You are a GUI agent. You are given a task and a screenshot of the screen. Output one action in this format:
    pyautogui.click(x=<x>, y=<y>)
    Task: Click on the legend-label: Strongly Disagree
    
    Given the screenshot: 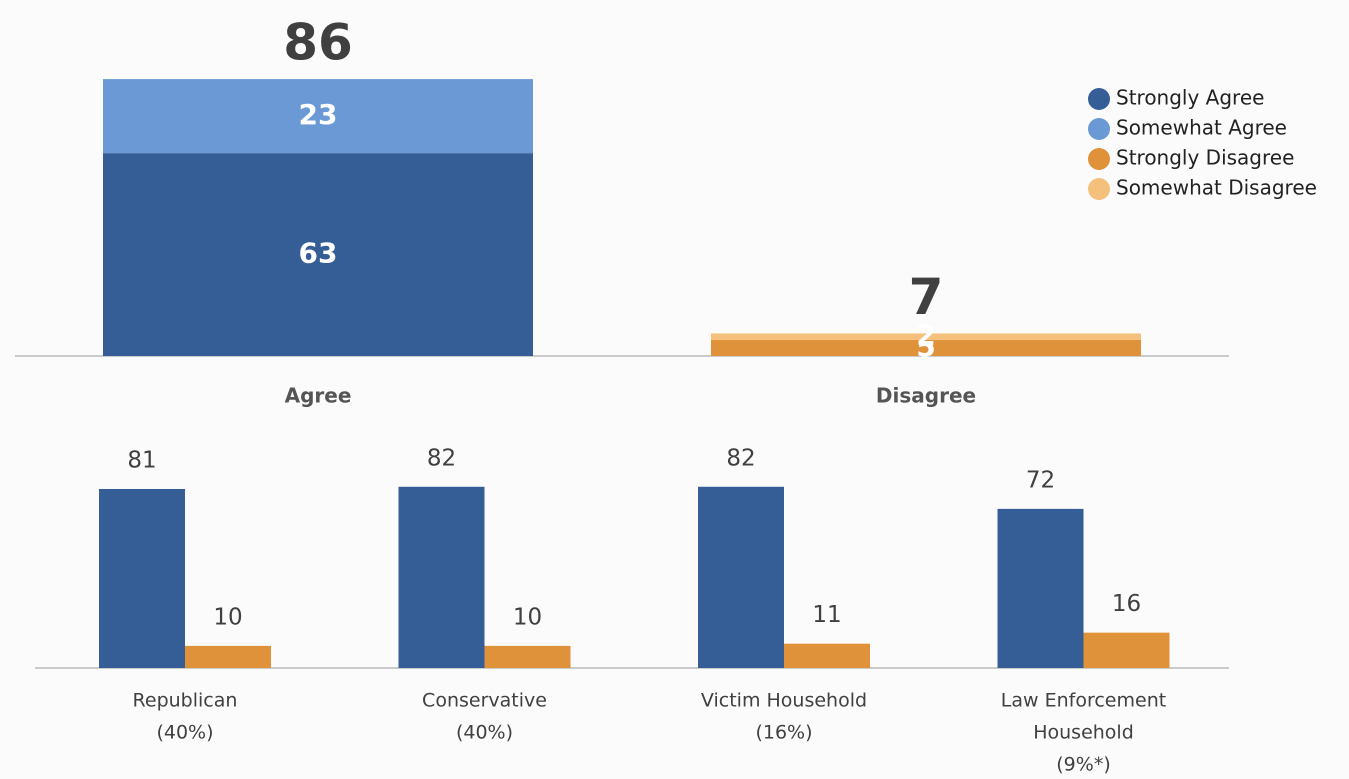 What is the action you would take?
    pyautogui.click(x=1205, y=158)
    